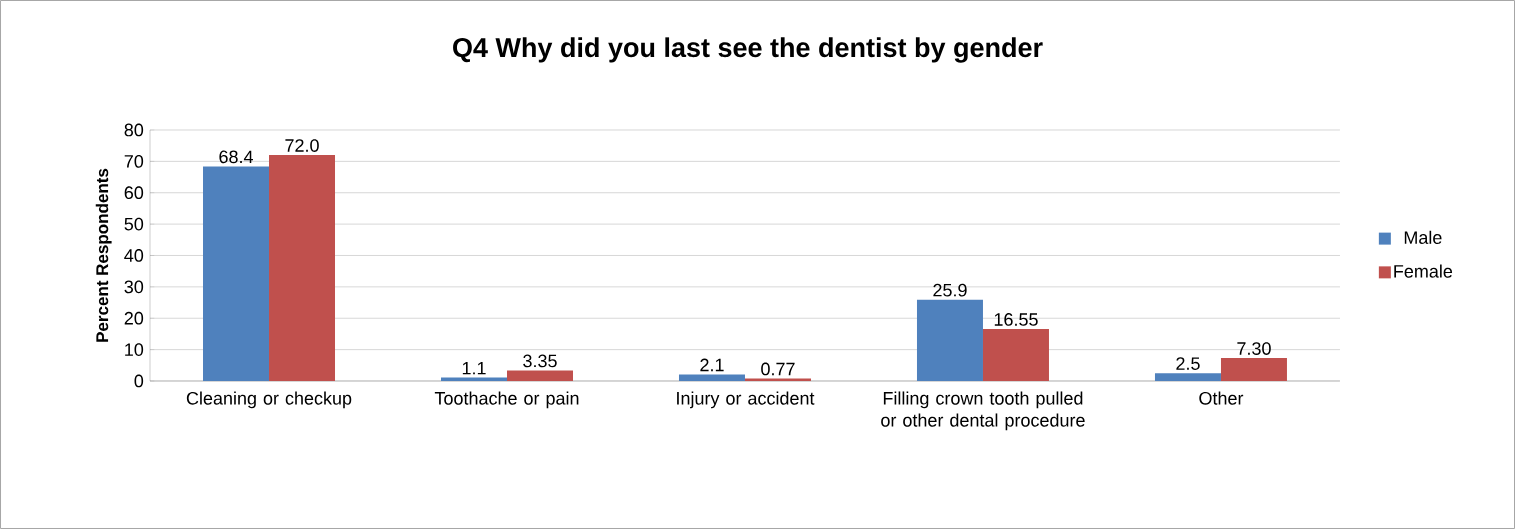 Image resolution: width=1515 pixels, height=529 pixels. Describe the element at coordinates (1016, 319) in the screenshot. I see `data-label: 16.55` at that location.